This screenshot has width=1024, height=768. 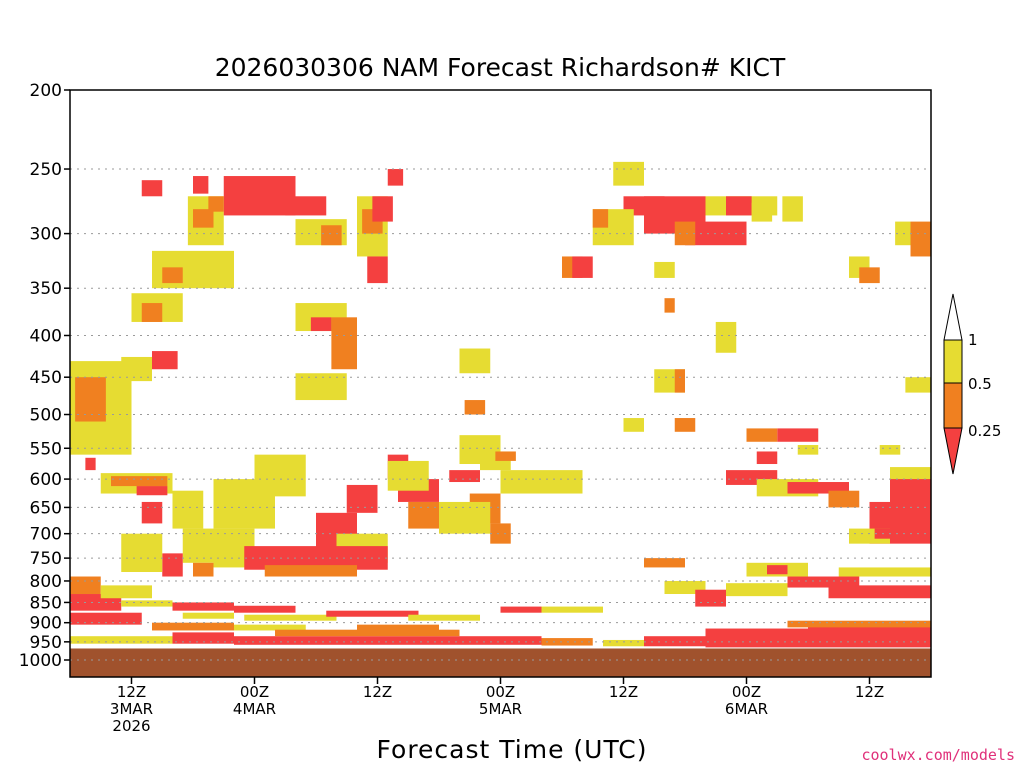 I want to click on chart-title: 2026030306 NAM Forecast Richardson# KICT, so click(x=500, y=67).